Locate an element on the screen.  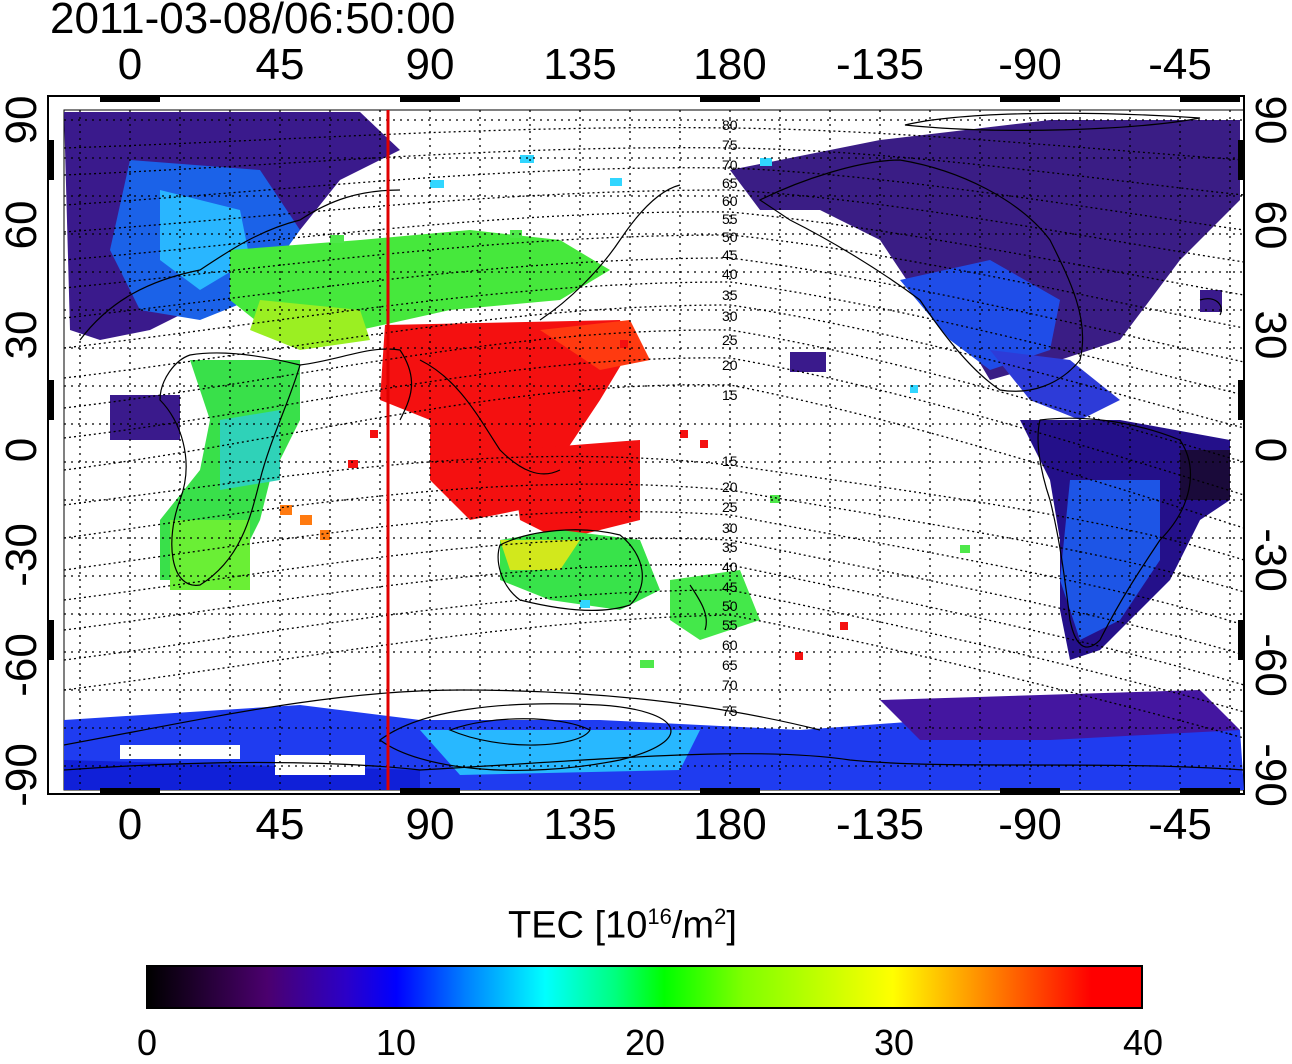
right-lat-tick: 30 is located at coordinates (1269, 335).